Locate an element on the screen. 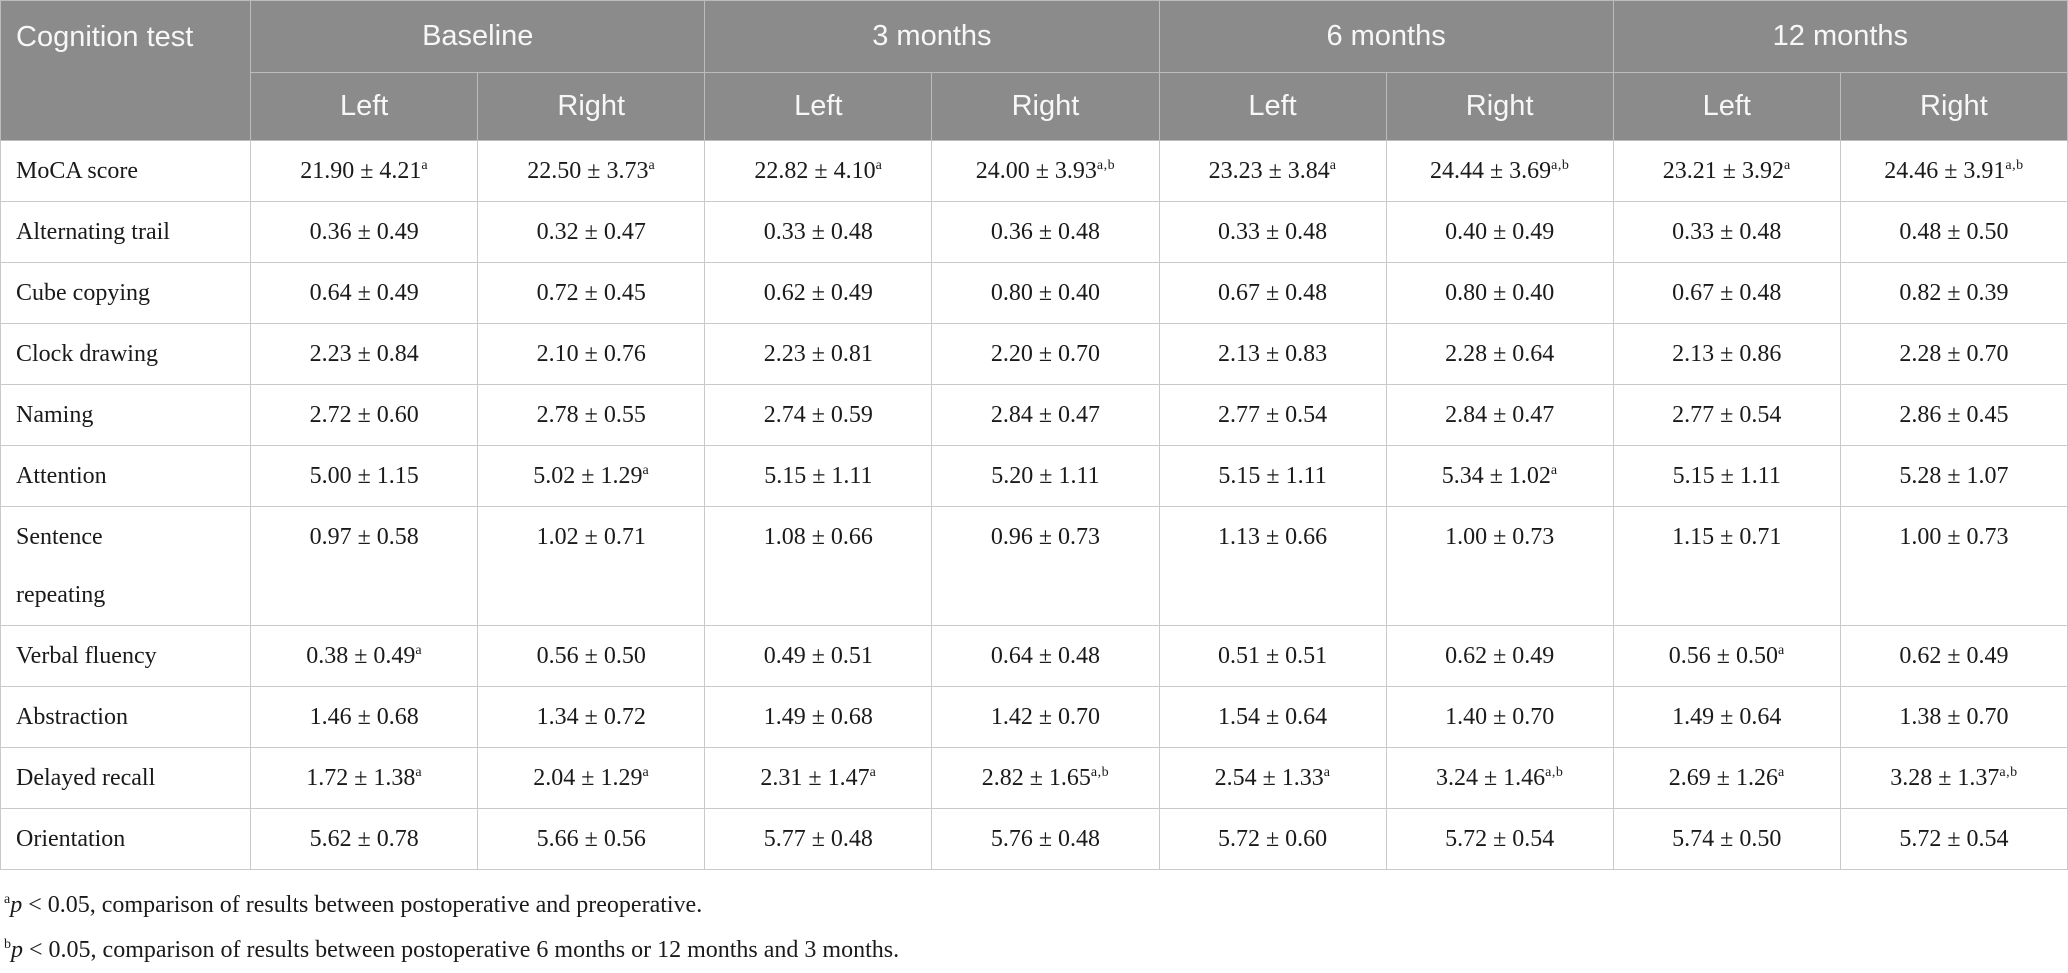  value-cell: 5.66 ± 0.56 is located at coordinates (591, 839).